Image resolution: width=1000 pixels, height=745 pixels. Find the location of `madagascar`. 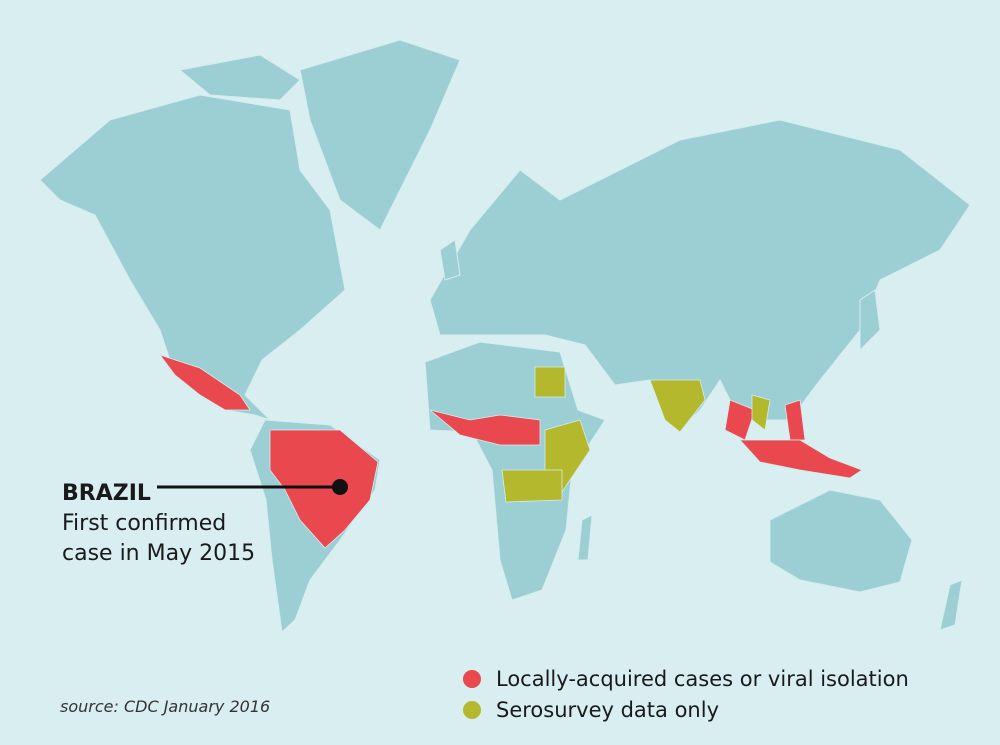

madagascar is located at coordinates (585, 537).